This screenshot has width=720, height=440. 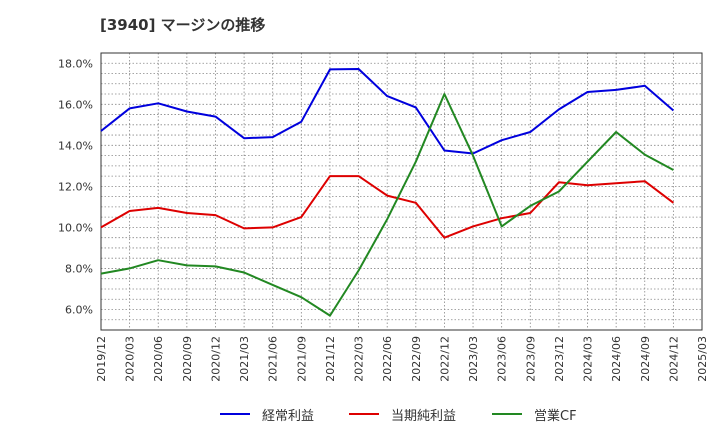 What do you see at coordinates (101, 359) in the screenshot?
I see `x-tick-label: 2019/12` at bounding box center [101, 359].